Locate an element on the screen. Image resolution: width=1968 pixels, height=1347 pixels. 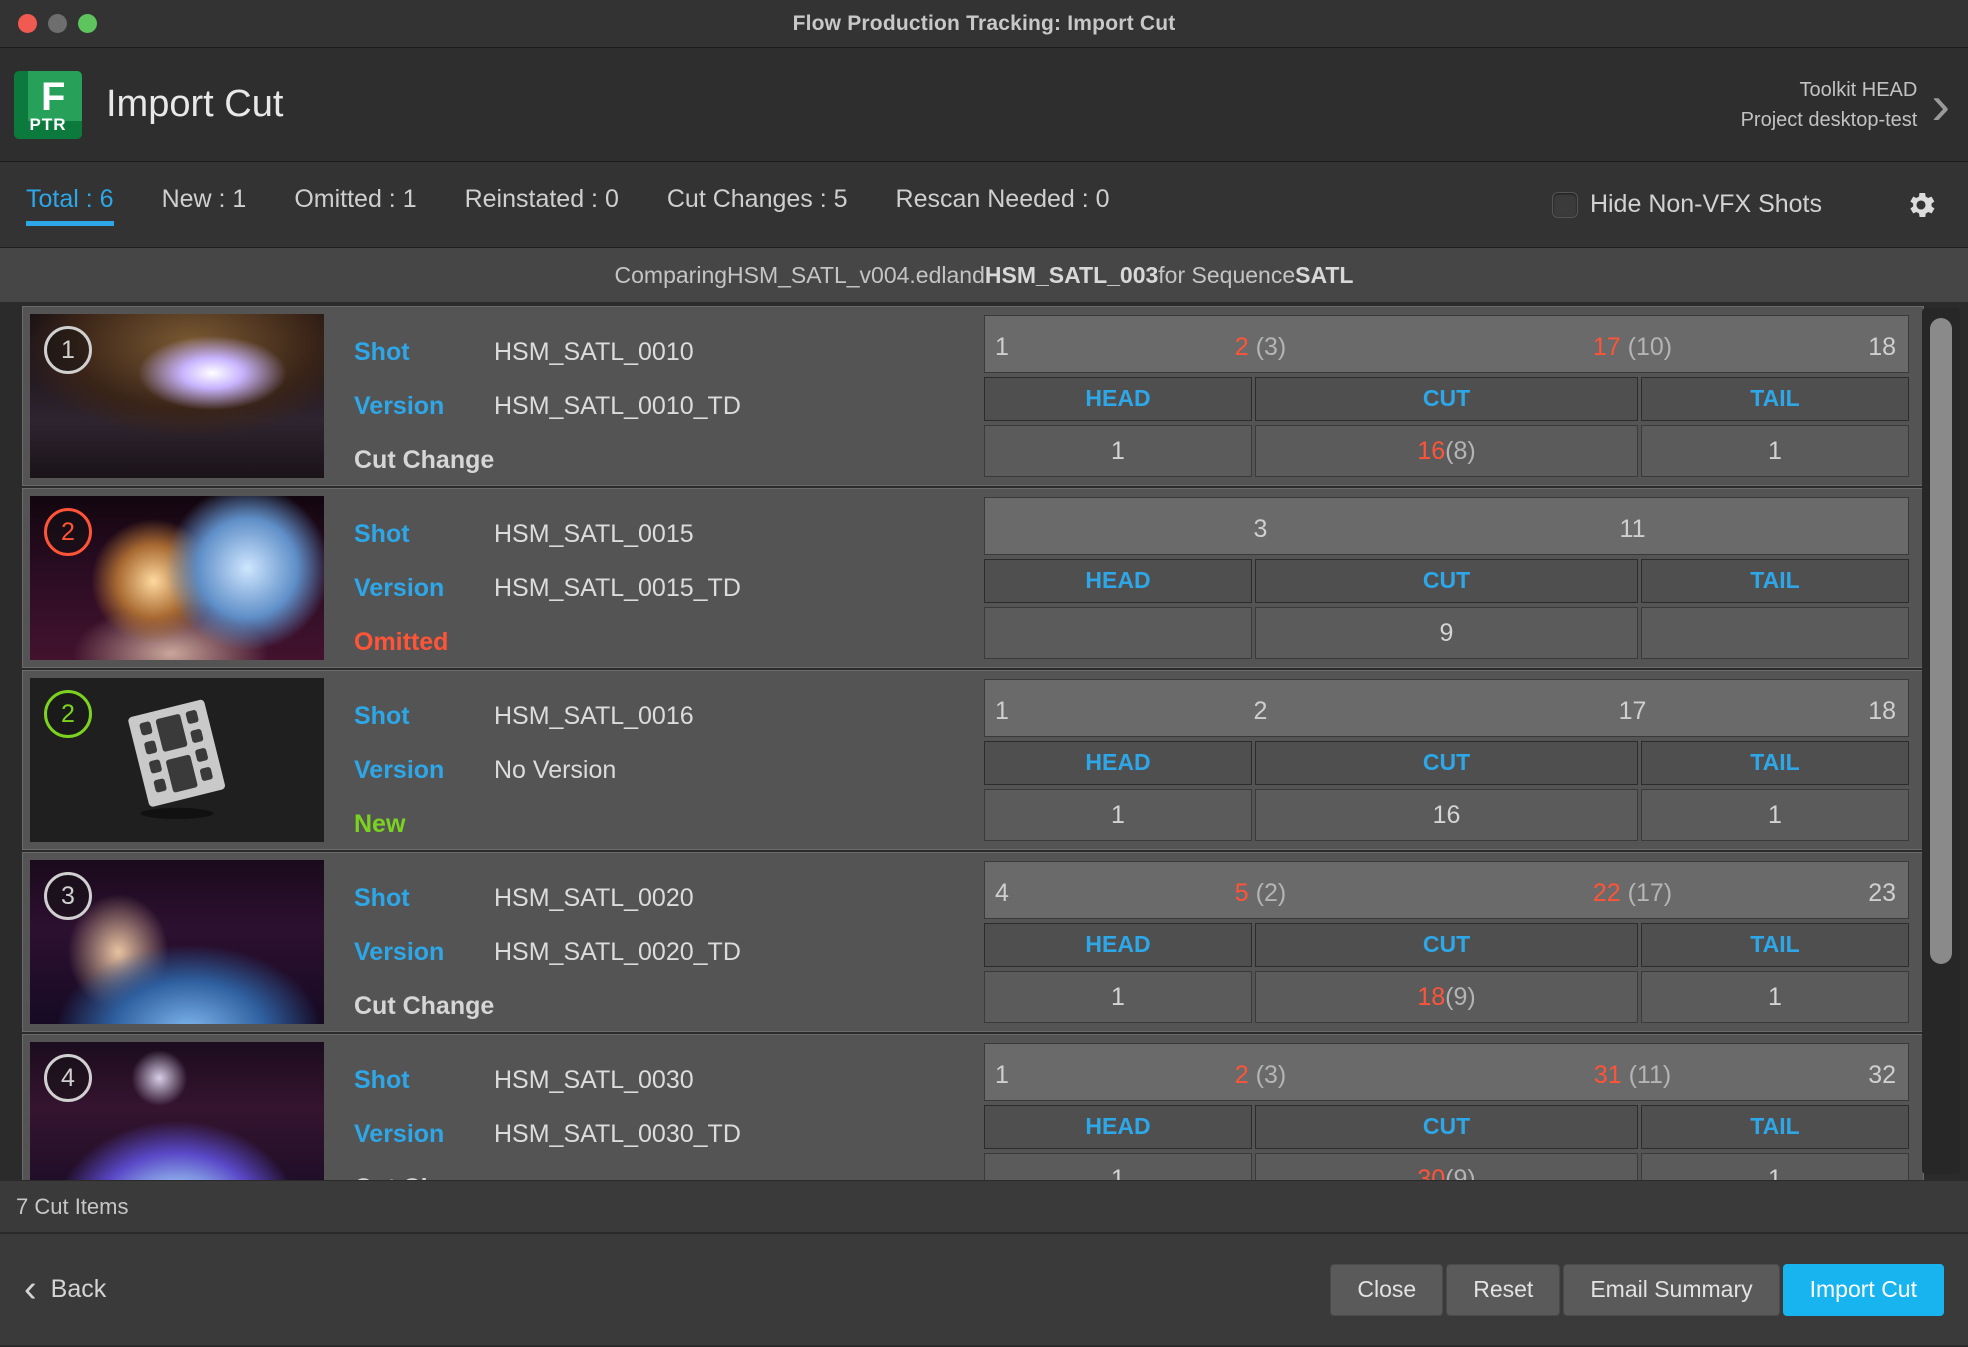
tab-total: Total : 6 is located at coordinates (70, 205).